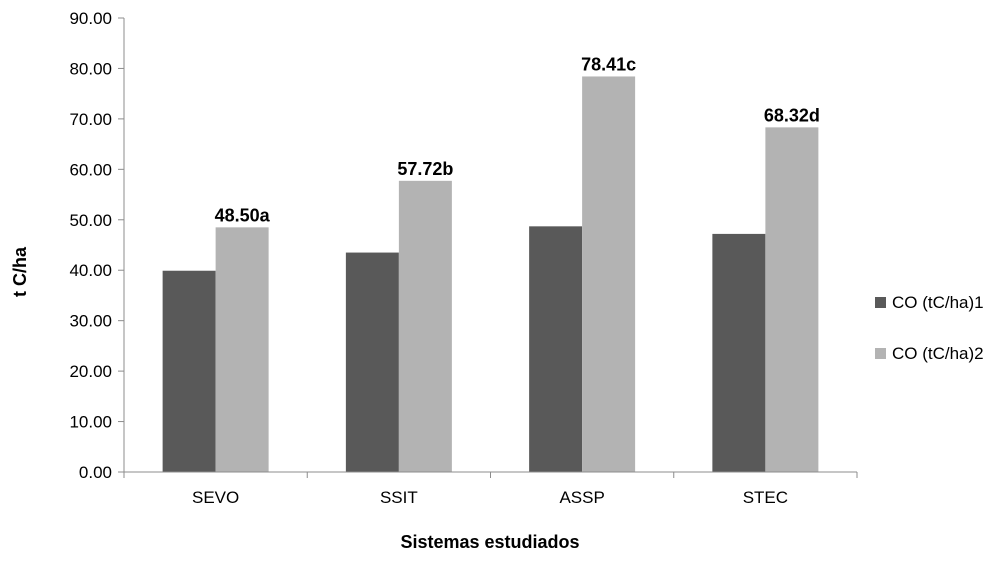 The image size is (1007, 562). What do you see at coordinates (90, 422) in the screenshot?
I see `y-tick-label: 10.00` at bounding box center [90, 422].